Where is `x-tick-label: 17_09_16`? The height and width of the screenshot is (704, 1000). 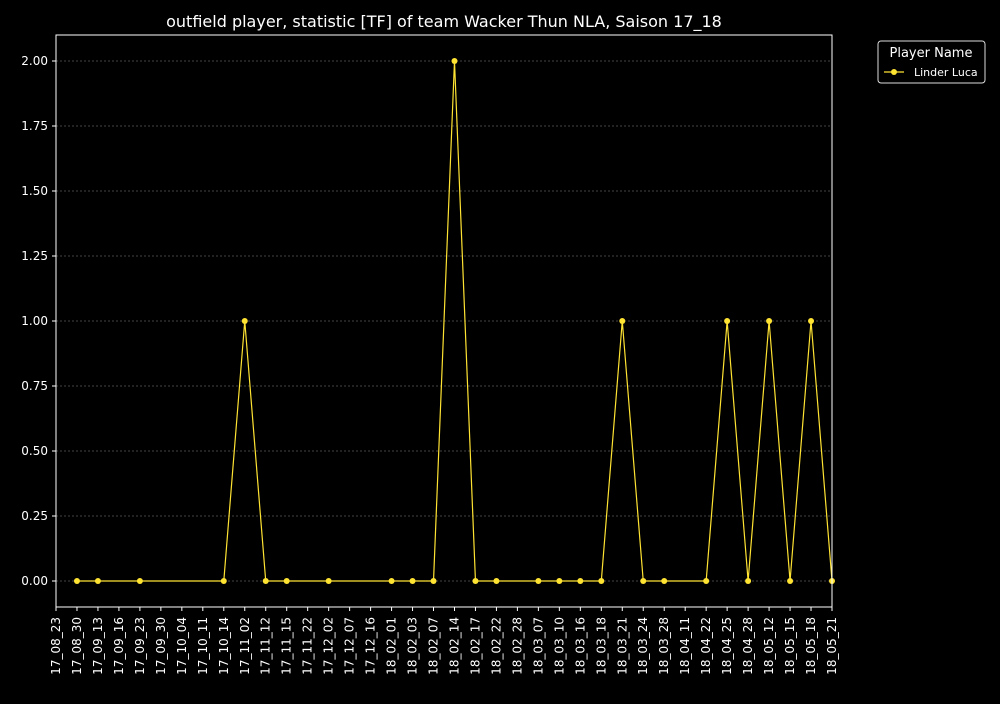
x-tick-label: 17_09_16 is located at coordinates (119, 646).